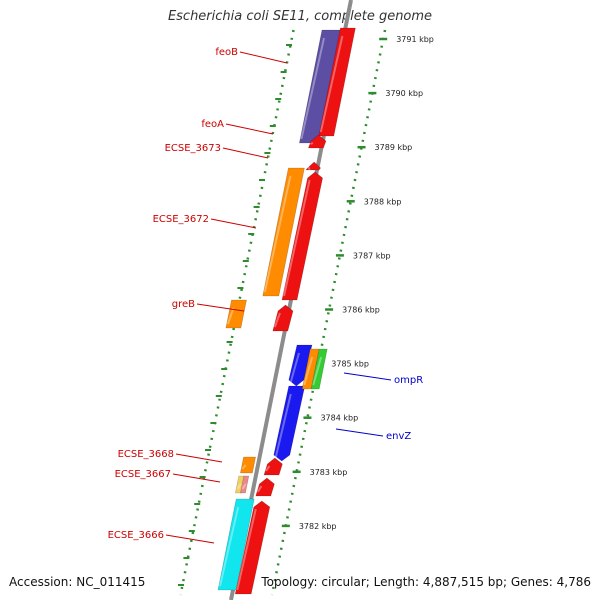  I want to click on gene-block-ompr, so click(300, 365).